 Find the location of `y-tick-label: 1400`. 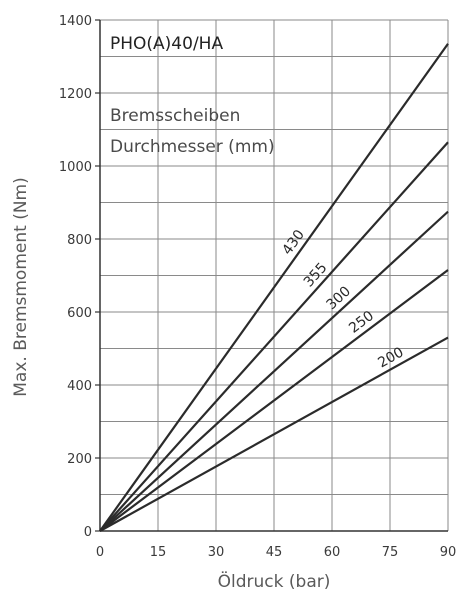

y-tick-label: 1400 is located at coordinates (75, 21).